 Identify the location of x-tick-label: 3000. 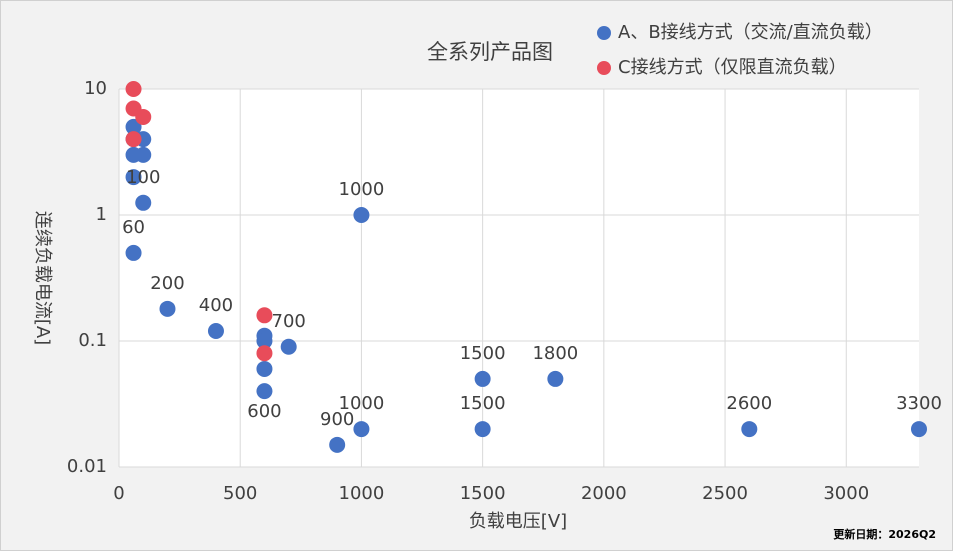
(846, 493).